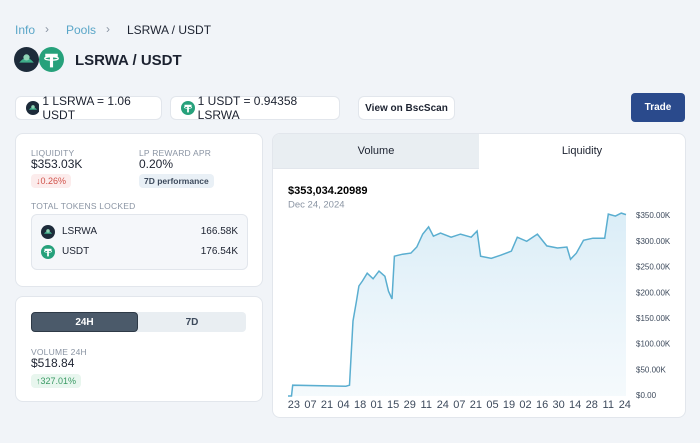 The width and height of the screenshot is (700, 443). I want to click on x-tick-label: 15, so click(393, 405).